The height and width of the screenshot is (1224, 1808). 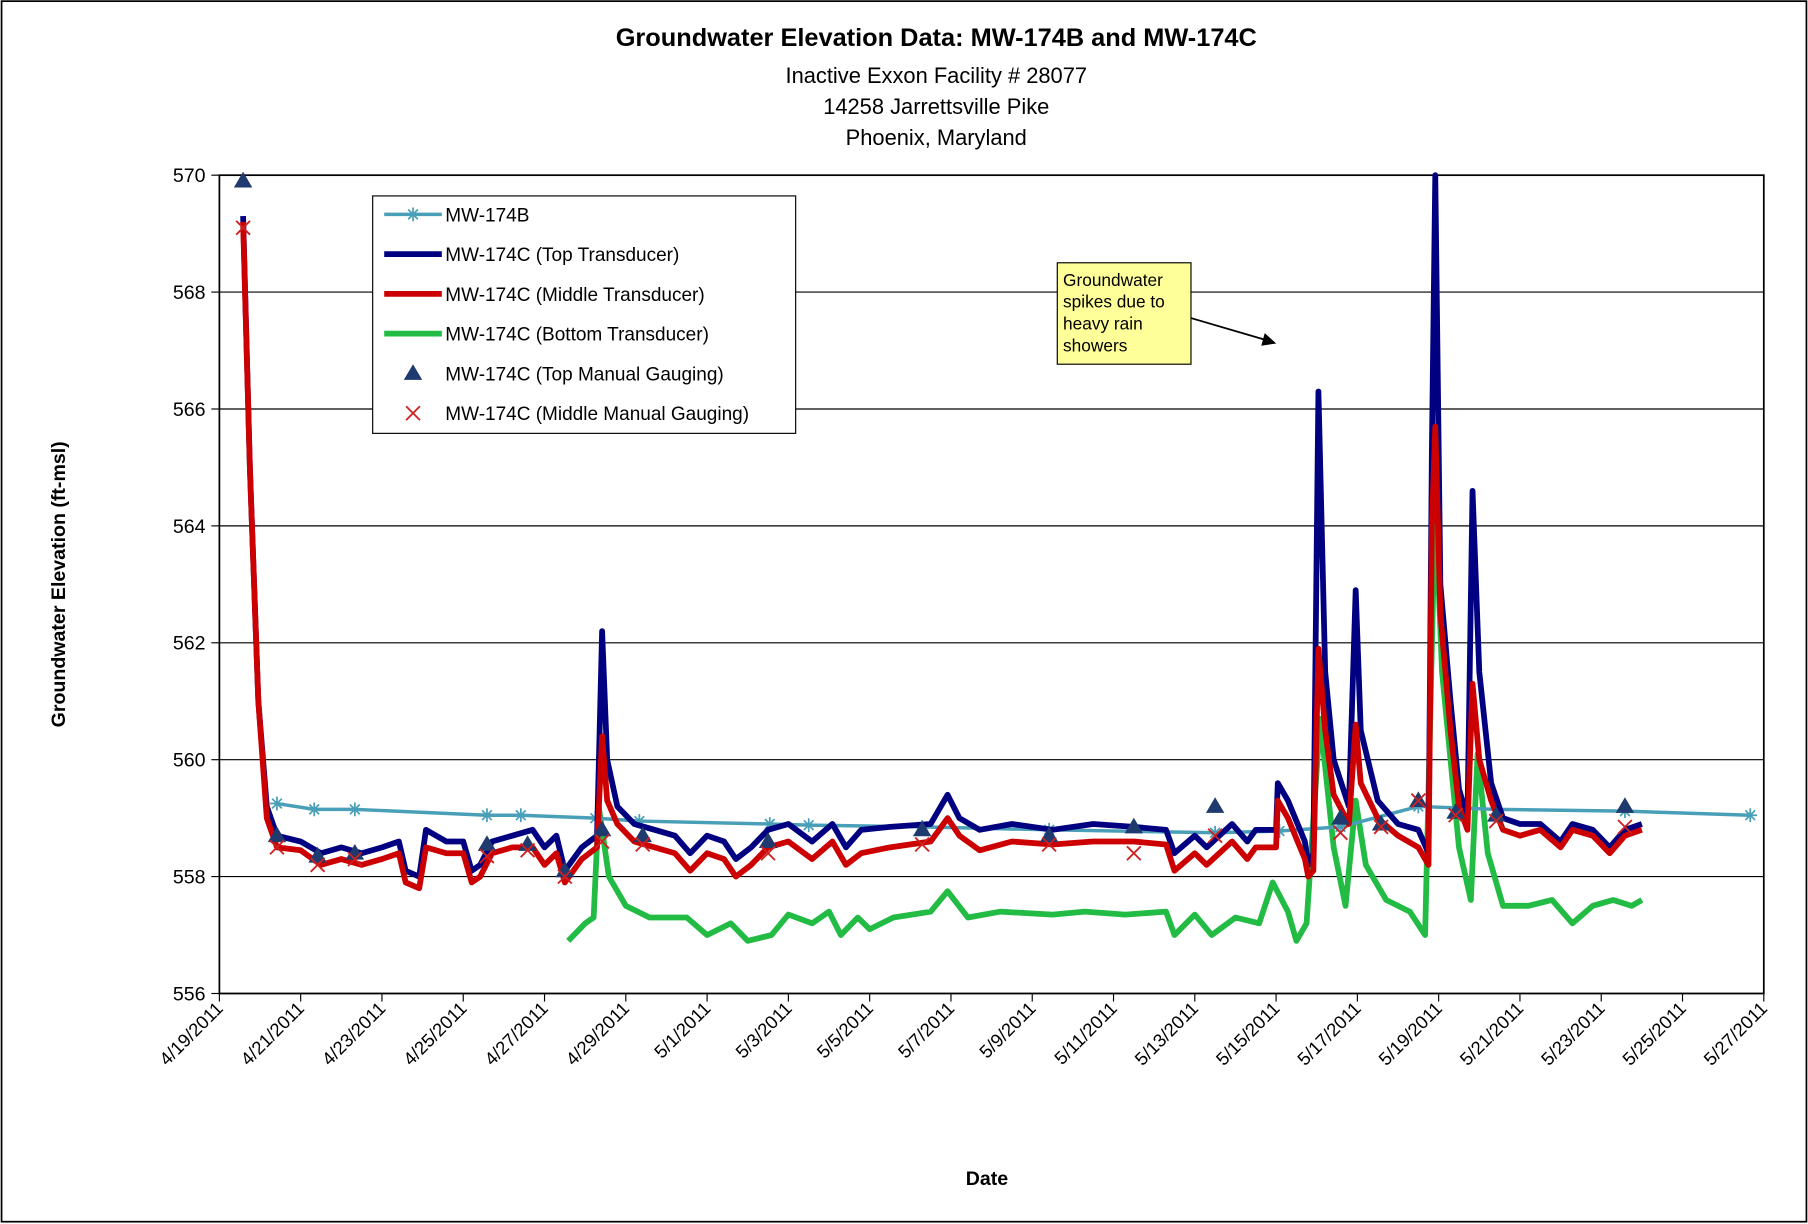 What do you see at coordinates (189, 176) in the screenshot?
I see `y-tick-label: 570` at bounding box center [189, 176].